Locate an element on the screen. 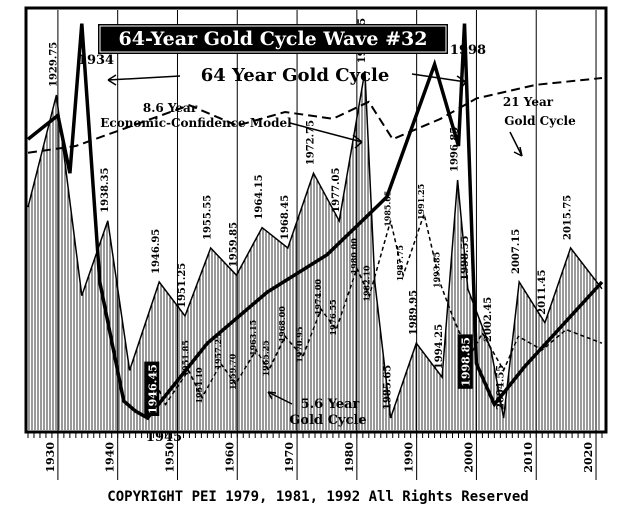 Image resolution: width=640 pixels, height=520 pixels. x-tick-label: 1960 is located at coordinates (229, 457).